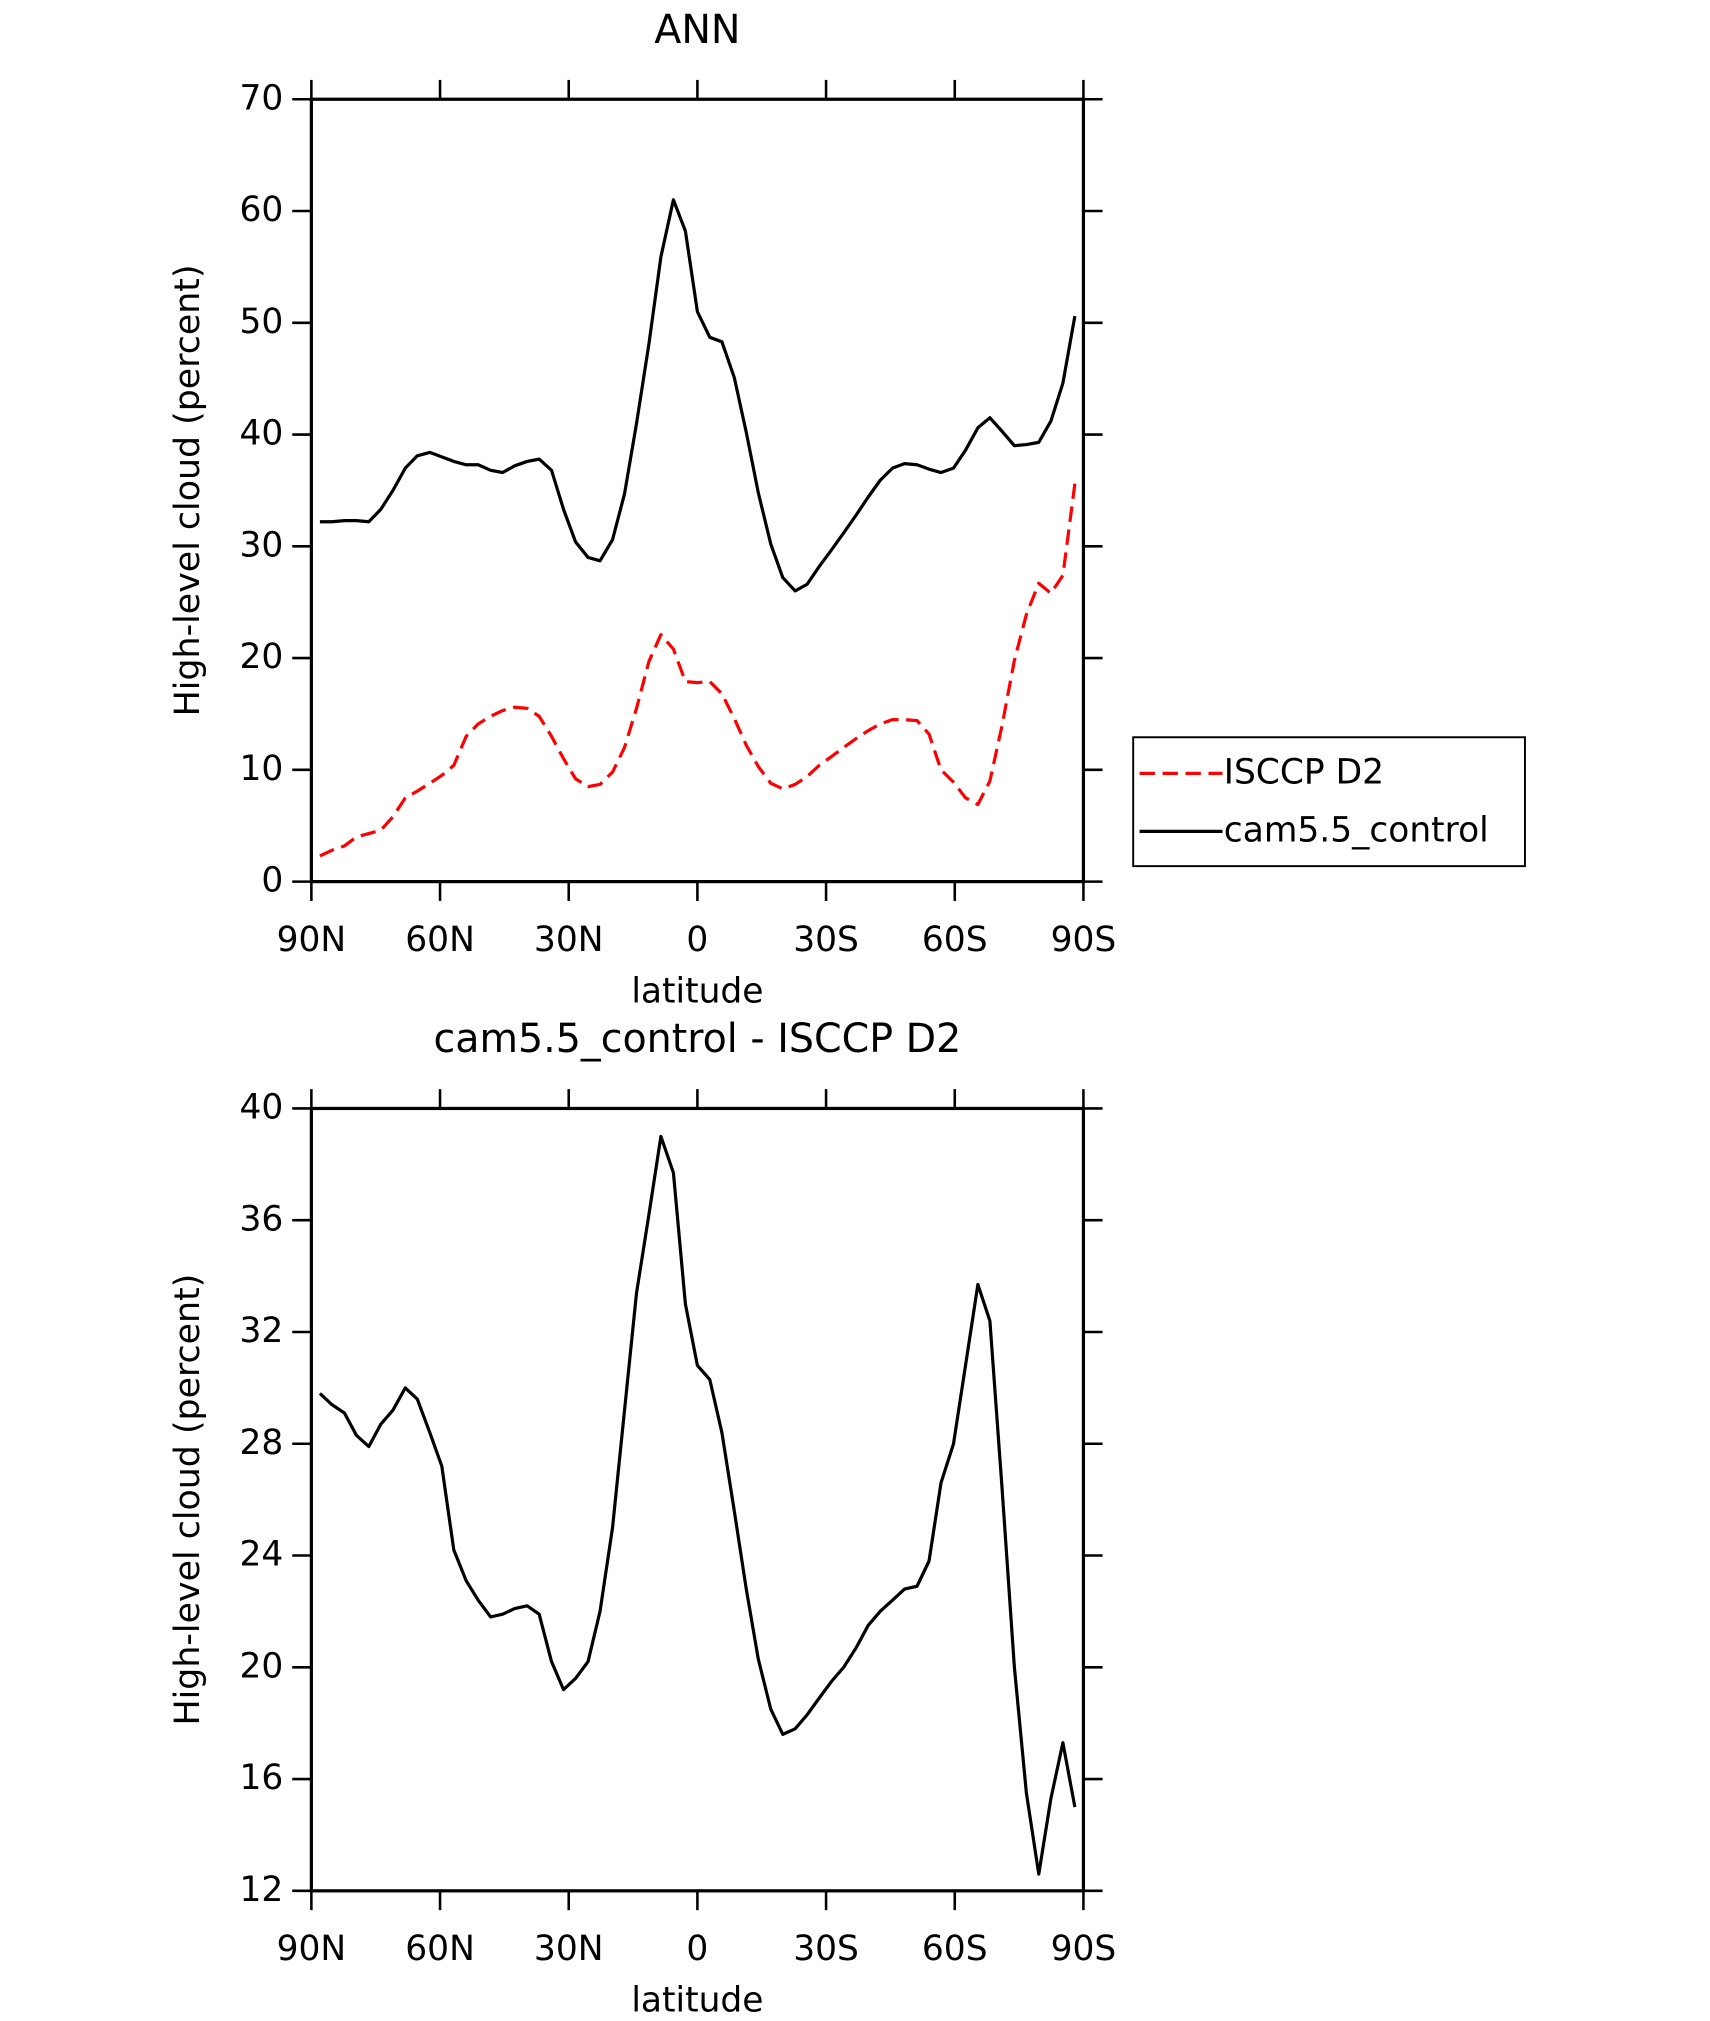  What do you see at coordinates (261, 322) in the screenshot?
I see `y-tick-label: 50` at bounding box center [261, 322].